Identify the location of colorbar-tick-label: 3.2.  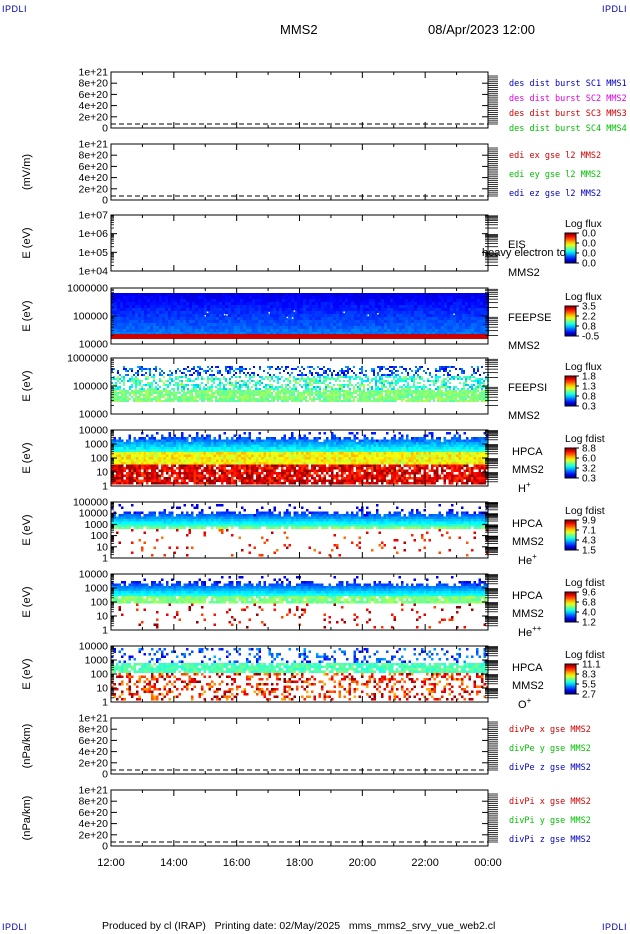
(589, 469).